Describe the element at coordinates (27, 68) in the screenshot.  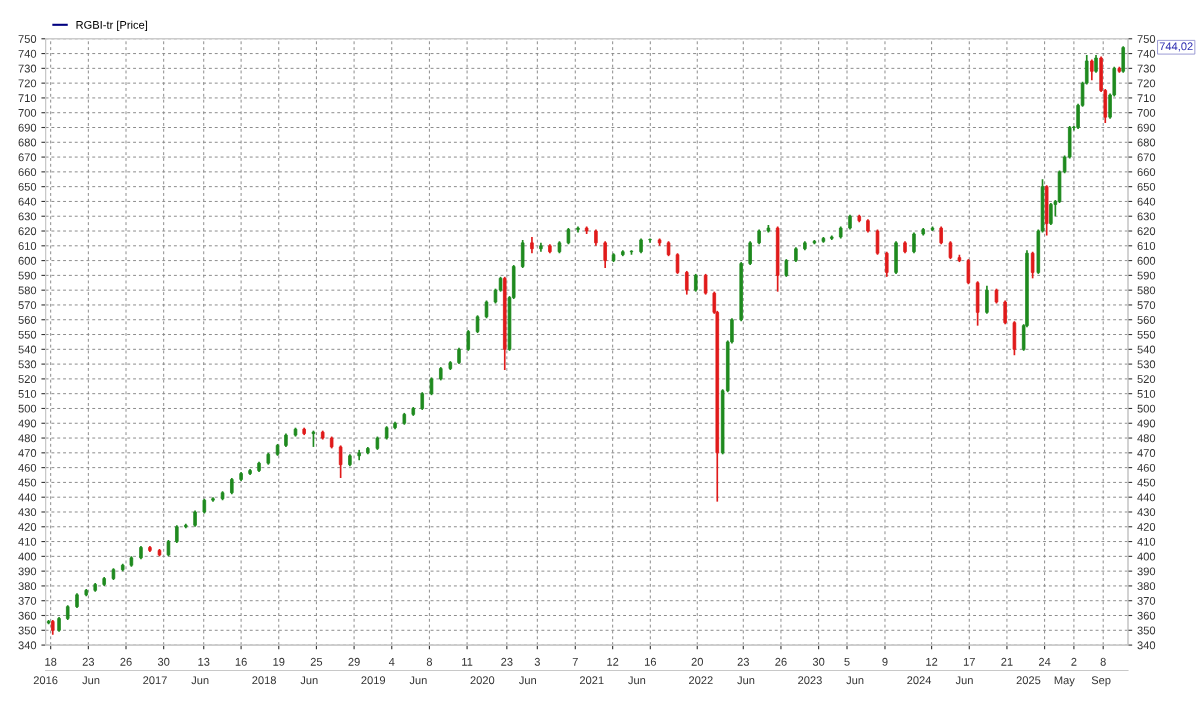
I see `y-tick-label: 730` at that location.